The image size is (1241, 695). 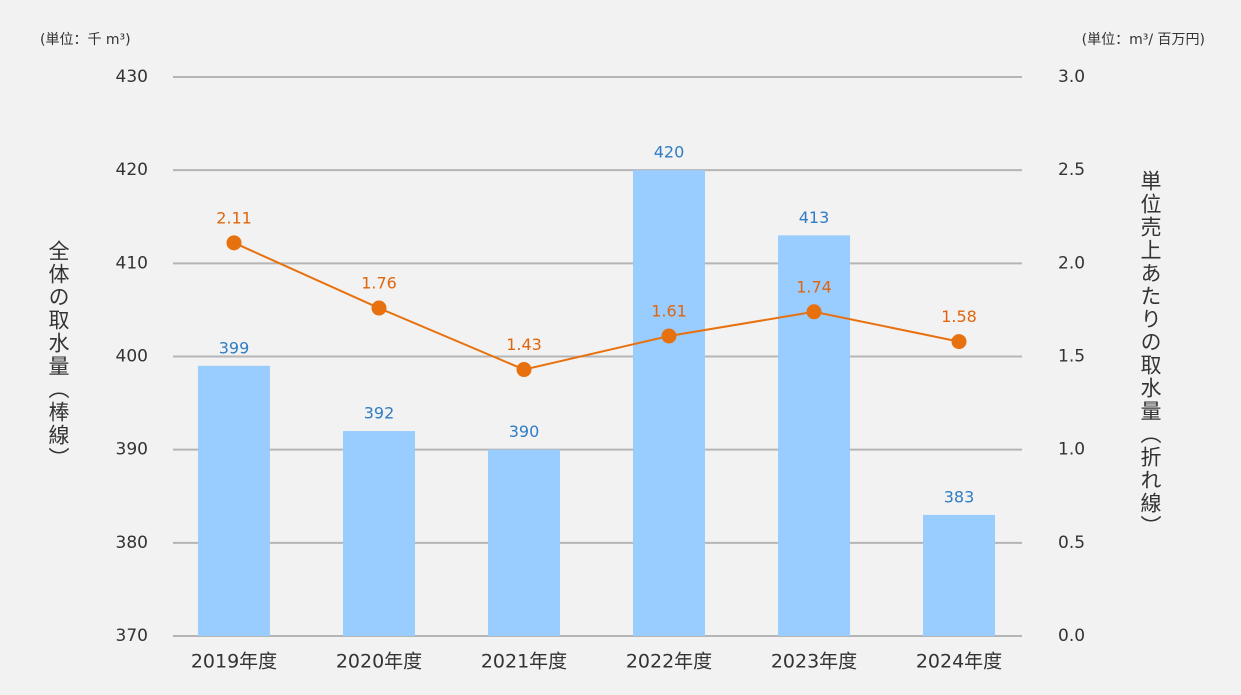 What do you see at coordinates (1071, 543) in the screenshot?
I see `y2-tick-label: 0.5` at bounding box center [1071, 543].